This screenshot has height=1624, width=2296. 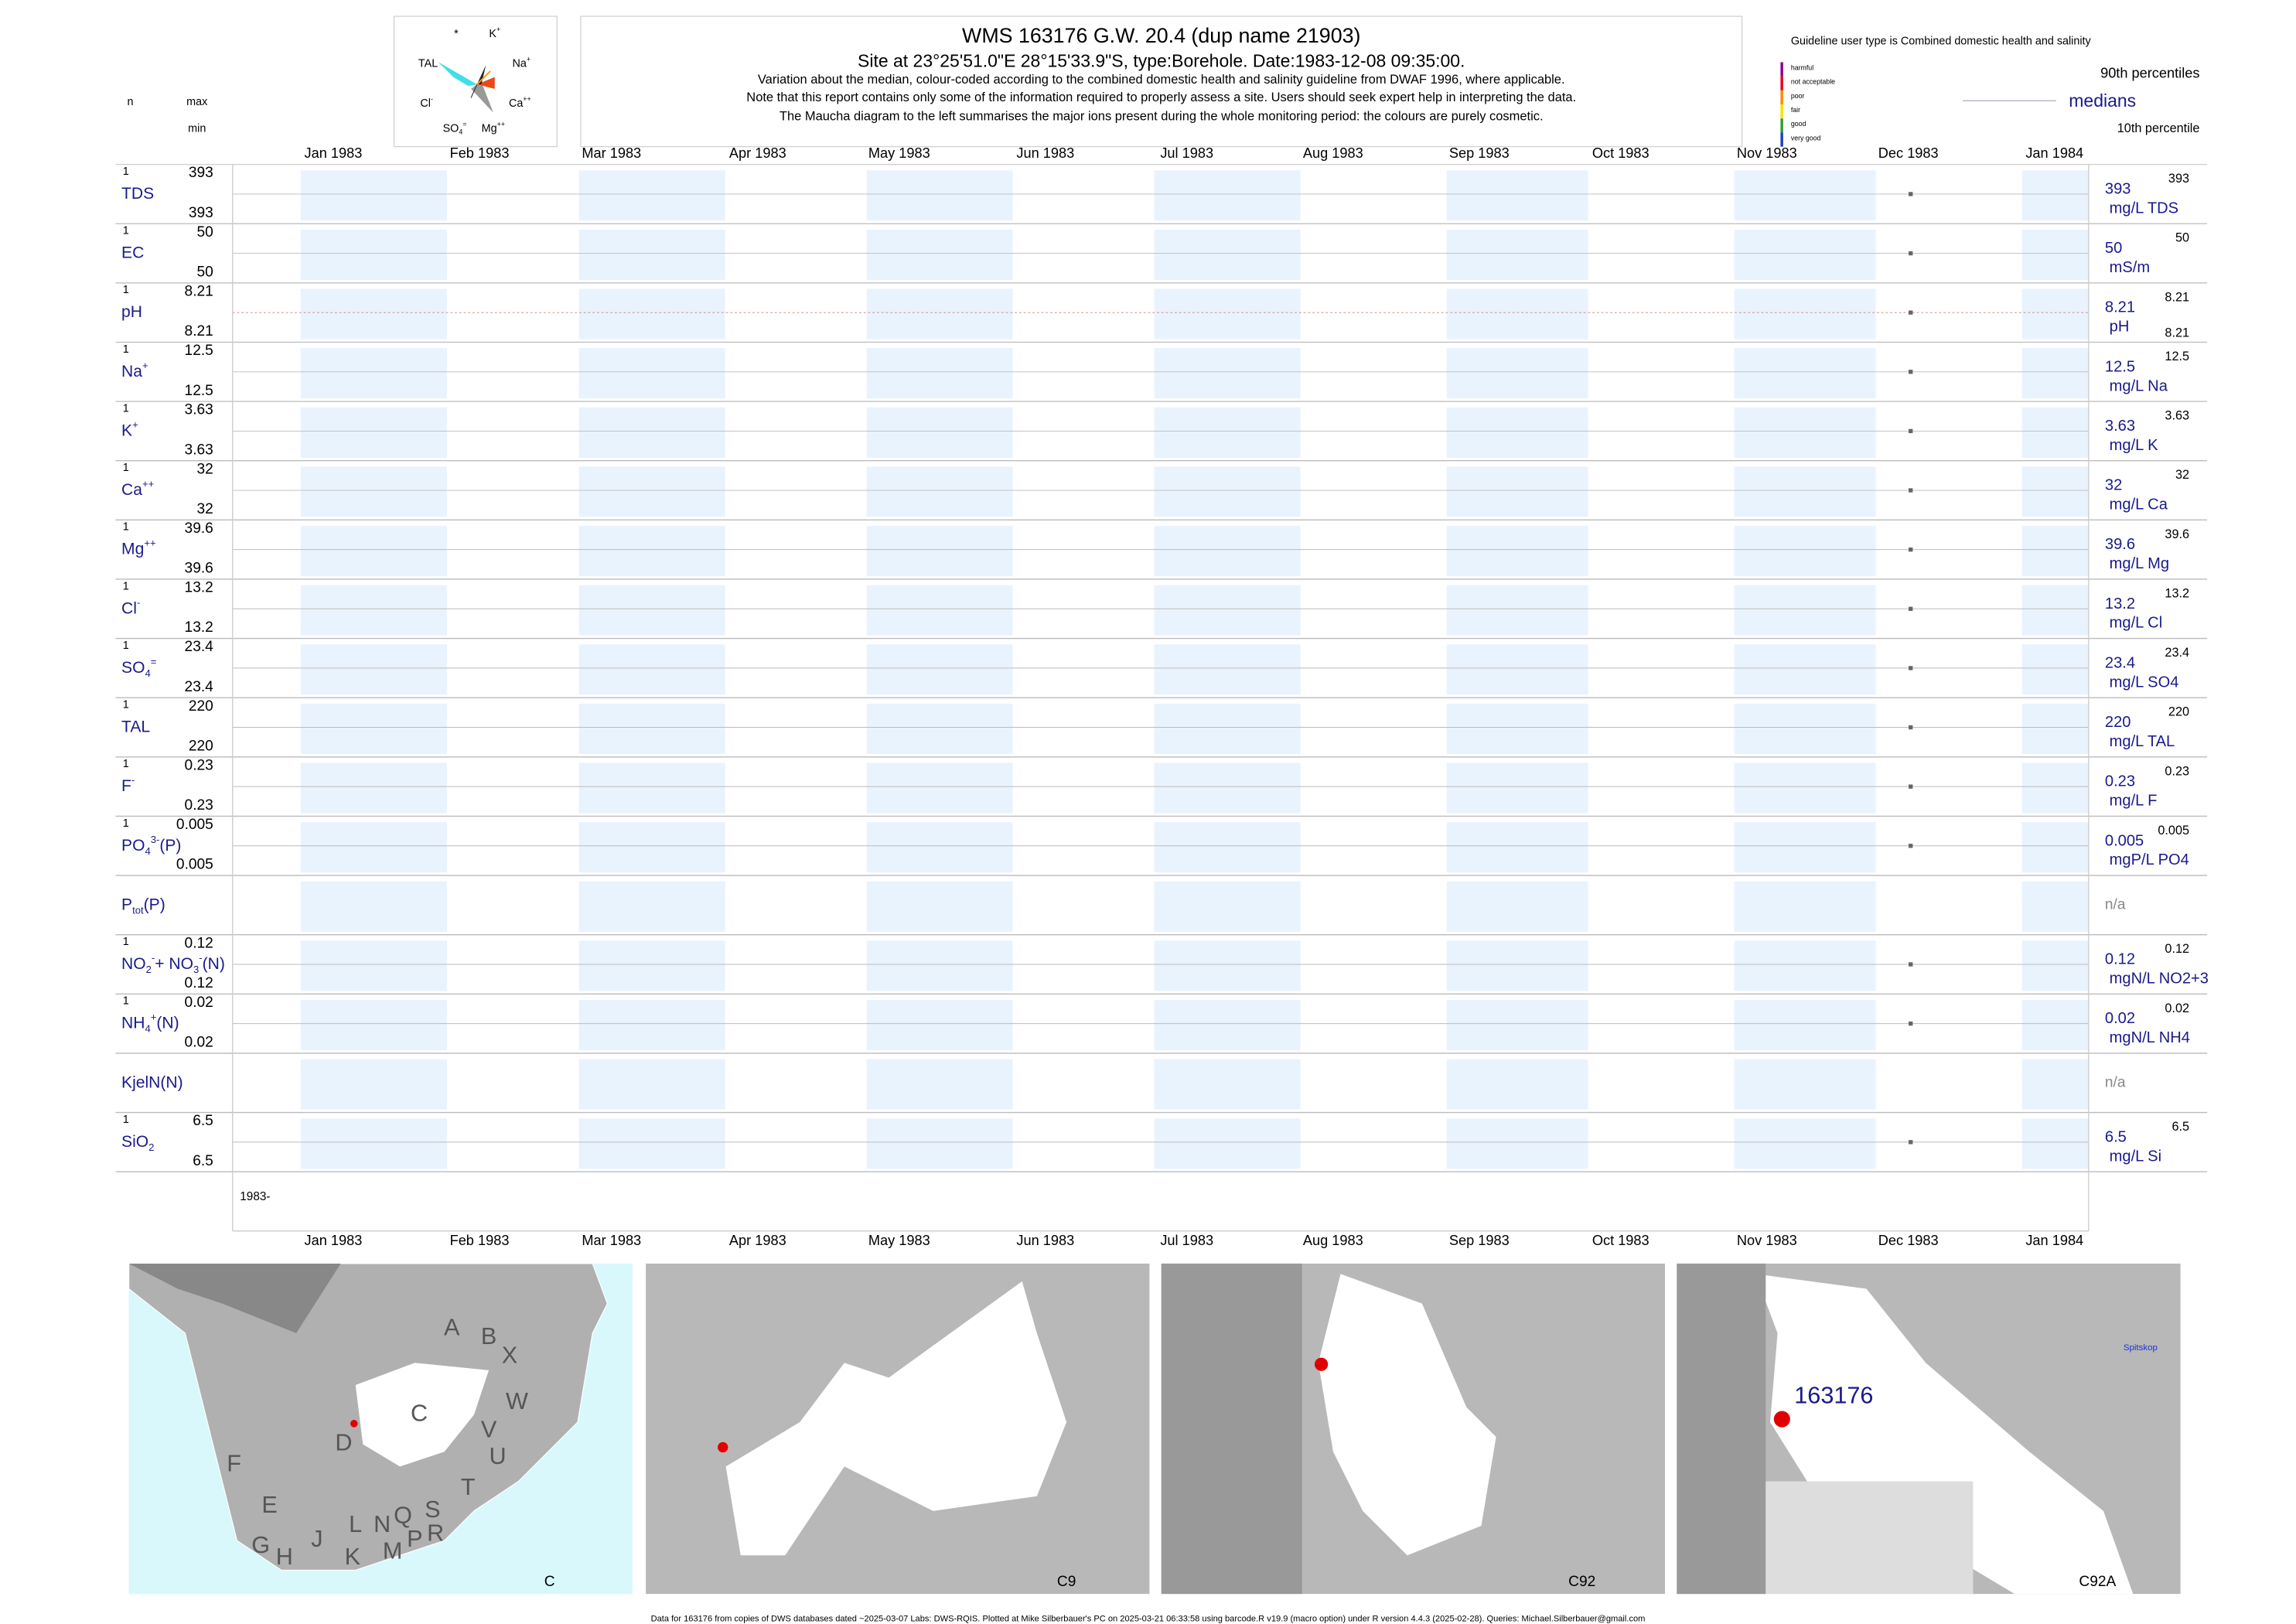 What do you see at coordinates (234, 1464) in the screenshot?
I see `map-label: F` at bounding box center [234, 1464].